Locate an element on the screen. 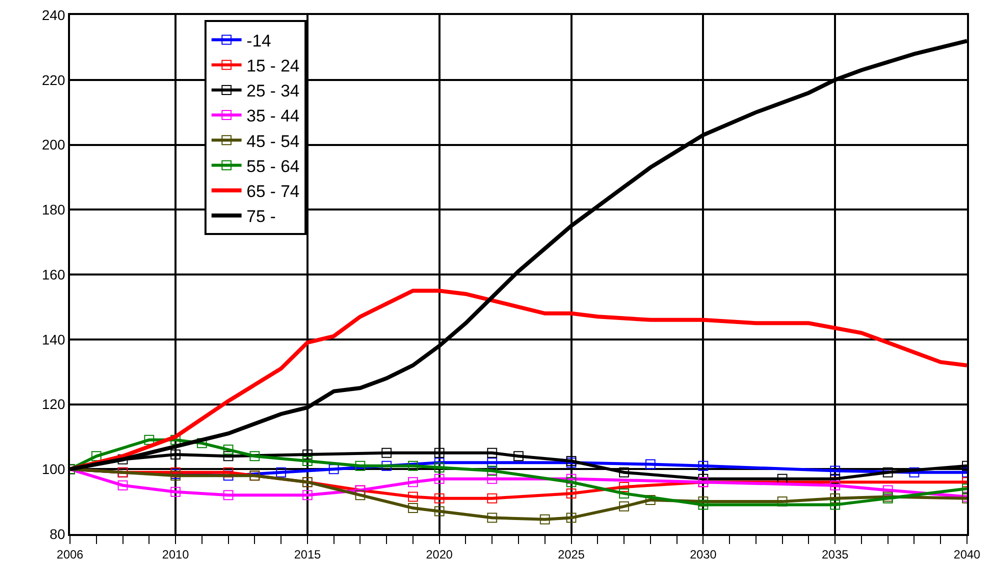 The height and width of the screenshot is (574, 992). legend-label: 65 - 74 is located at coordinates (273, 191).